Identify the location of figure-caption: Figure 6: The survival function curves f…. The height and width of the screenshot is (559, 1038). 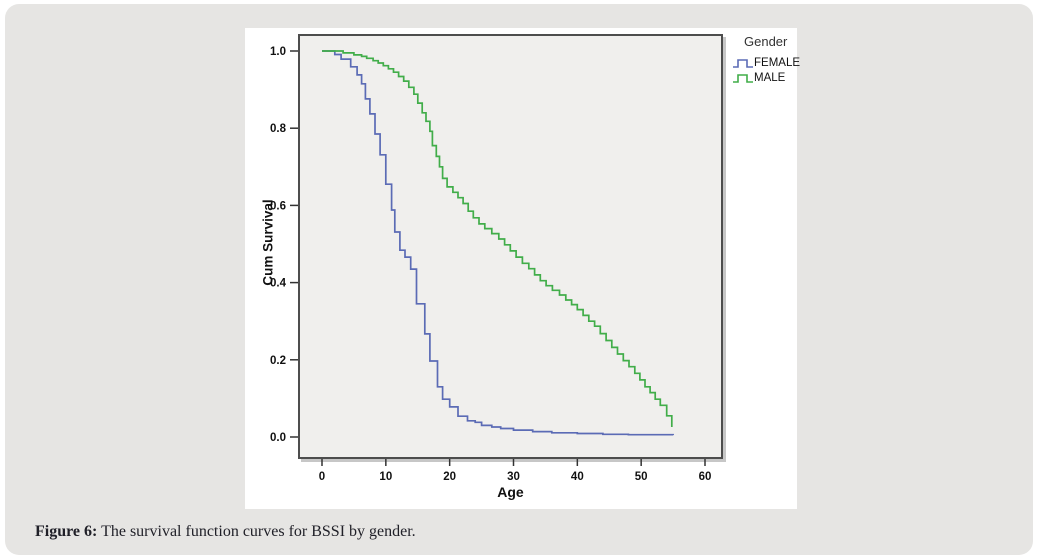
(225, 532).